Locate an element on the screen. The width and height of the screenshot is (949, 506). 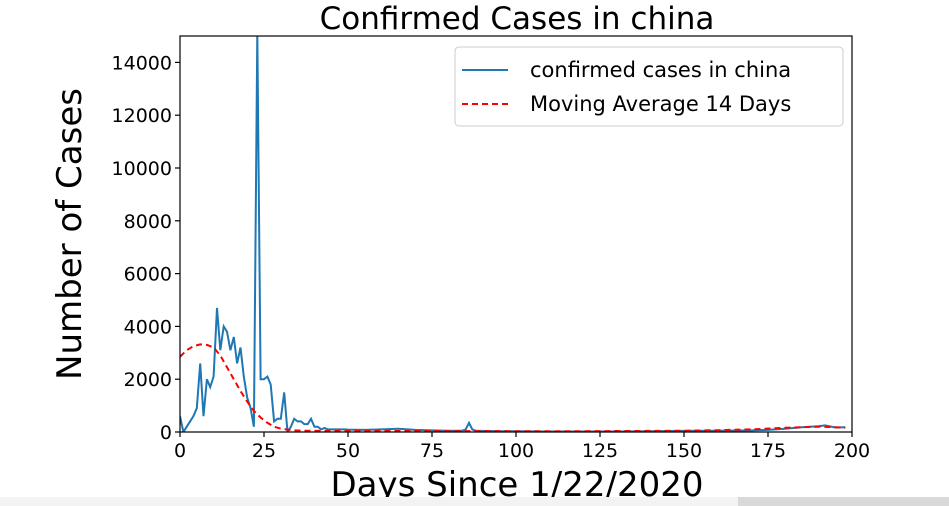
x-tick-label: 50 is located at coordinates (348, 451).